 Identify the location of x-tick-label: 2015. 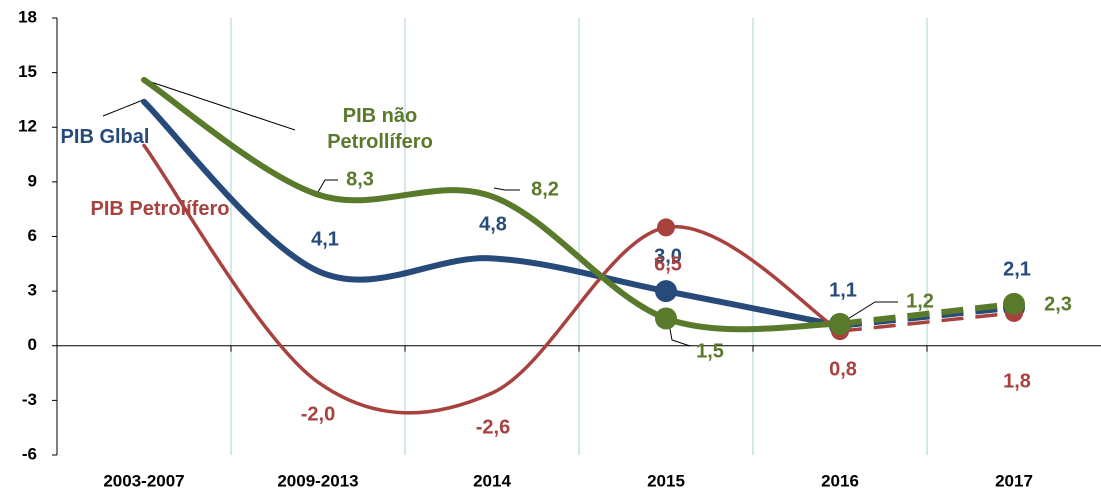
(666, 480).